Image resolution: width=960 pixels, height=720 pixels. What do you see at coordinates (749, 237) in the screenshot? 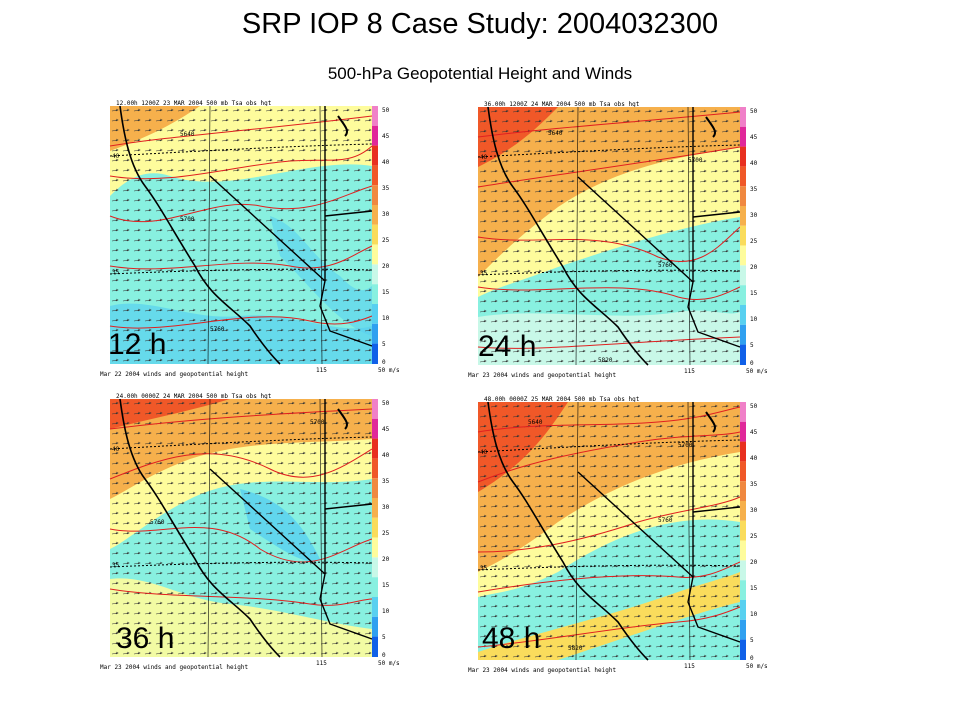
I see `colorbar: 50 45 40 35 30 25 20 15 10 5 0` at bounding box center [749, 237].